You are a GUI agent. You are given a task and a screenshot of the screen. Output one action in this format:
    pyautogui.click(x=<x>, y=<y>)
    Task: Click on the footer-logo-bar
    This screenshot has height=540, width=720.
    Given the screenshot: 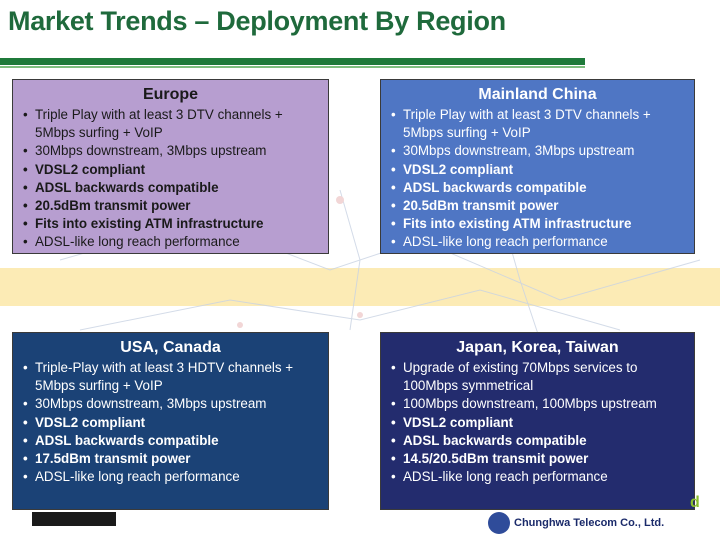 What is the action you would take?
    pyautogui.click(x=74, y=519)
    